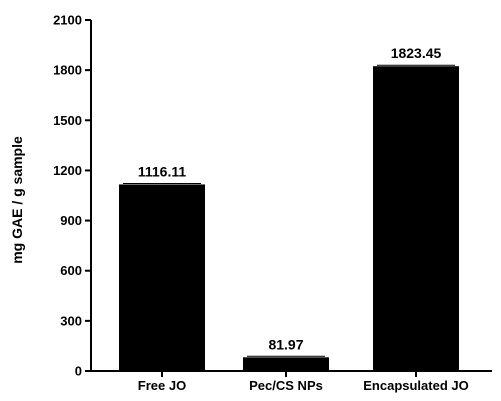 This screenshot has width=501, height=401. I want to click on x-axis: Free JO Pec/CS NPs Encapsulated JO, so click(291, 381).